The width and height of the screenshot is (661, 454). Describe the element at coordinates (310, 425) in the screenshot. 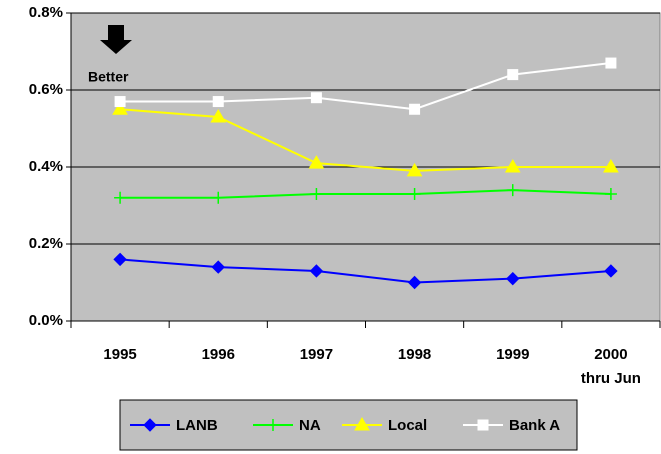

I see `legend-label: NA` at that location.